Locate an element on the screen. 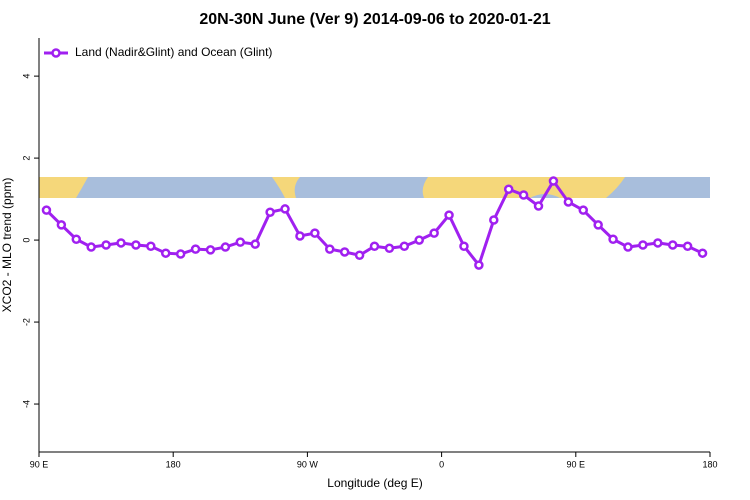  x-axis-label: Longitude (deg E) is located at coordinates (374, 483).